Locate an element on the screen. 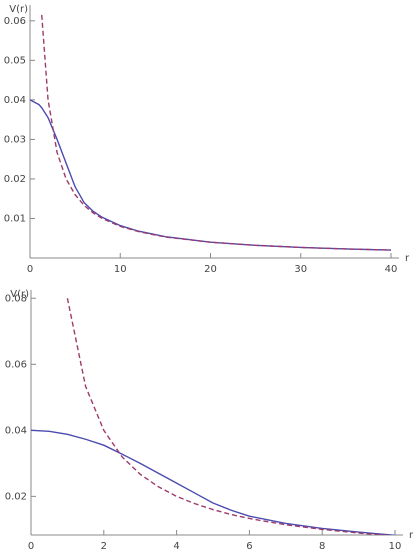 The image size is (420, 550). y-tick-label: 0.03 is located at coordinates (15, 139).